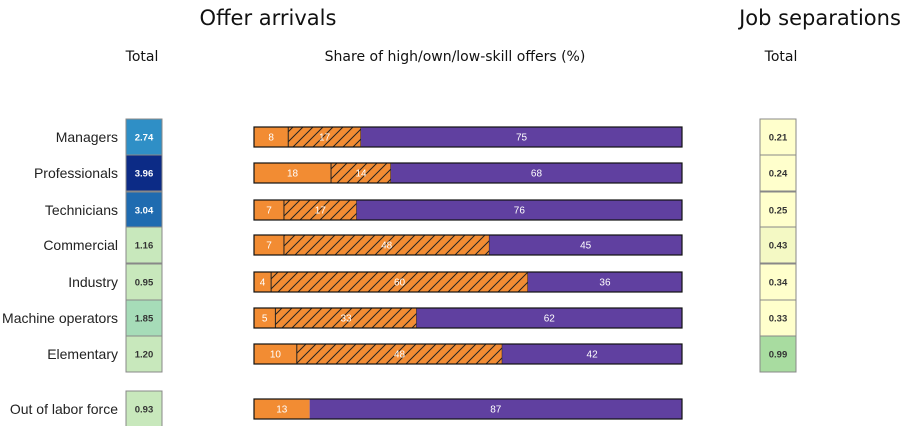 The image size is (909, 426). What do you see at coordinates (361, 174) in the screenshot?
I see `bar-own-label-professionals: 14` at bounding box center [361, 174].